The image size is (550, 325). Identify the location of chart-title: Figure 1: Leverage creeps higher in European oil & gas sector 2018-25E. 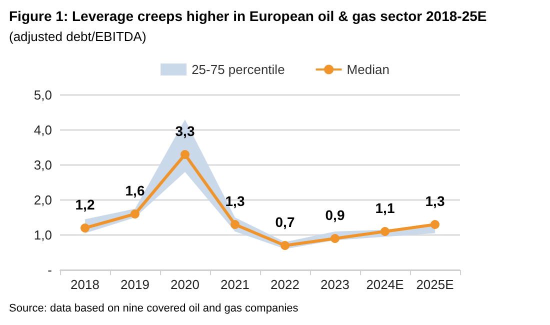
(248, 16).